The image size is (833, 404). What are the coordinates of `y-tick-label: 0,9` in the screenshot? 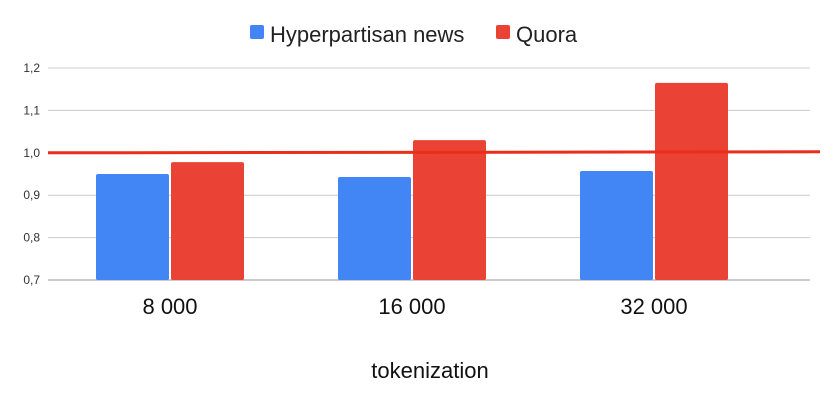 It's located at (31, 195).